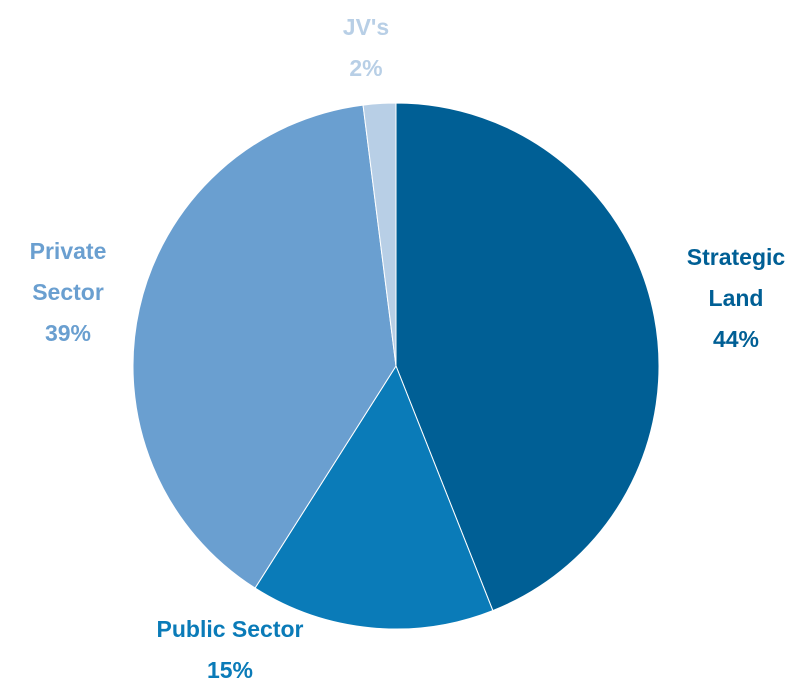  I want to click on value-label: 44%, so click(736, 339).